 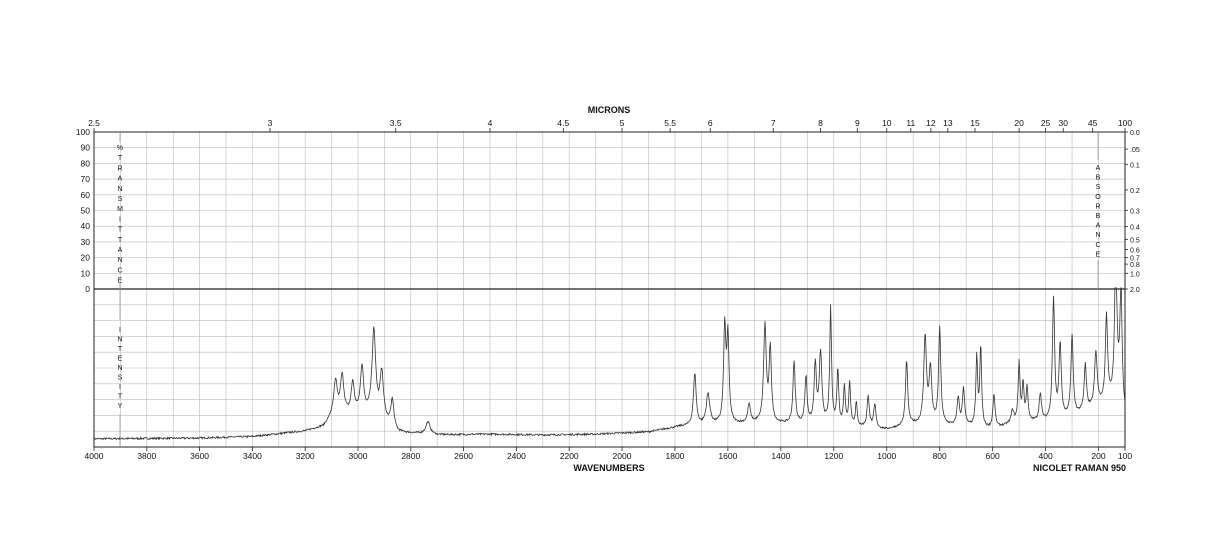 What do you see at coordinates (940, 456) in the screenshot?
I see `x-tick-label: 800` at bounding box center [940, 456].